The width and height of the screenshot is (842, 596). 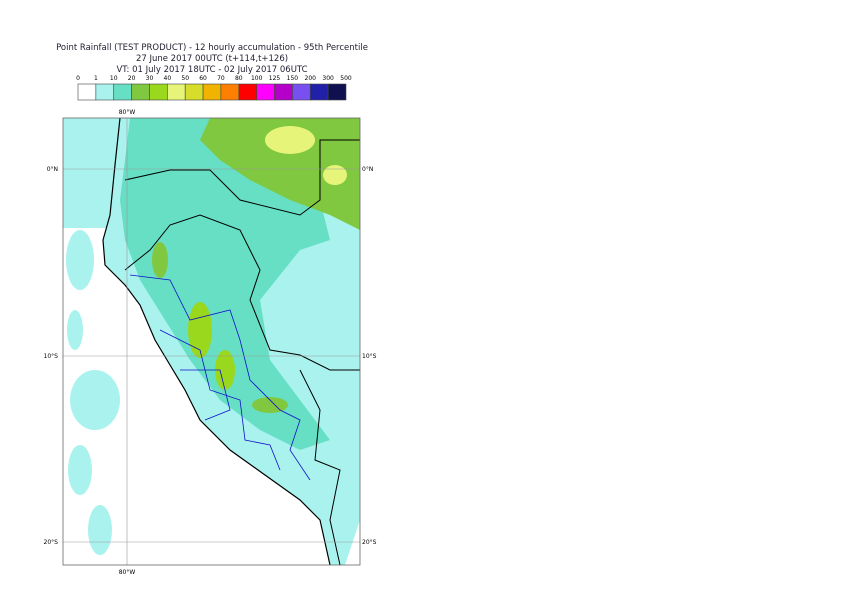 What do you see at coordinates (346, 78) in the screenshot?
I see `legend-threshold: 500` at bounding box center [346, 78].